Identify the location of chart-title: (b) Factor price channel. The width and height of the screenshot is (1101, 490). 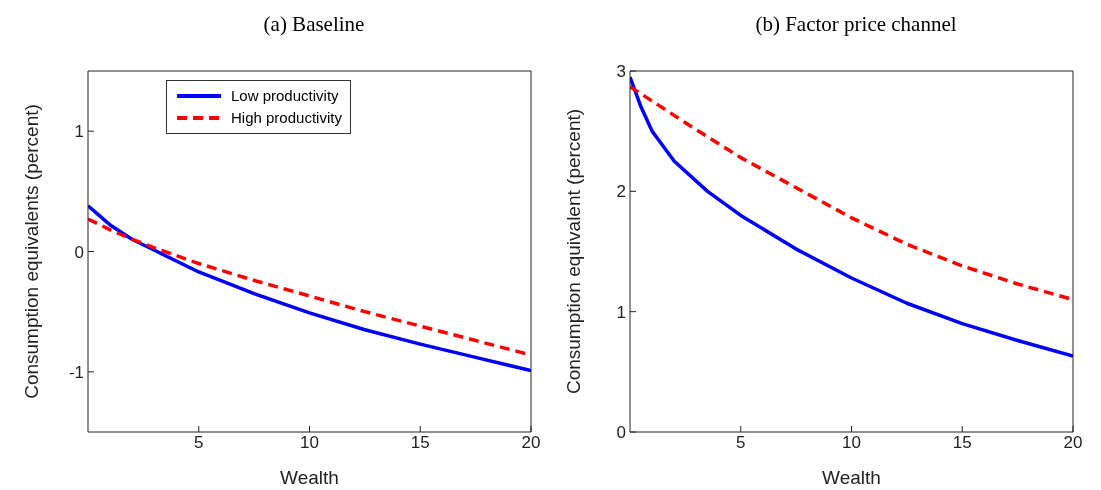
(856, 24).